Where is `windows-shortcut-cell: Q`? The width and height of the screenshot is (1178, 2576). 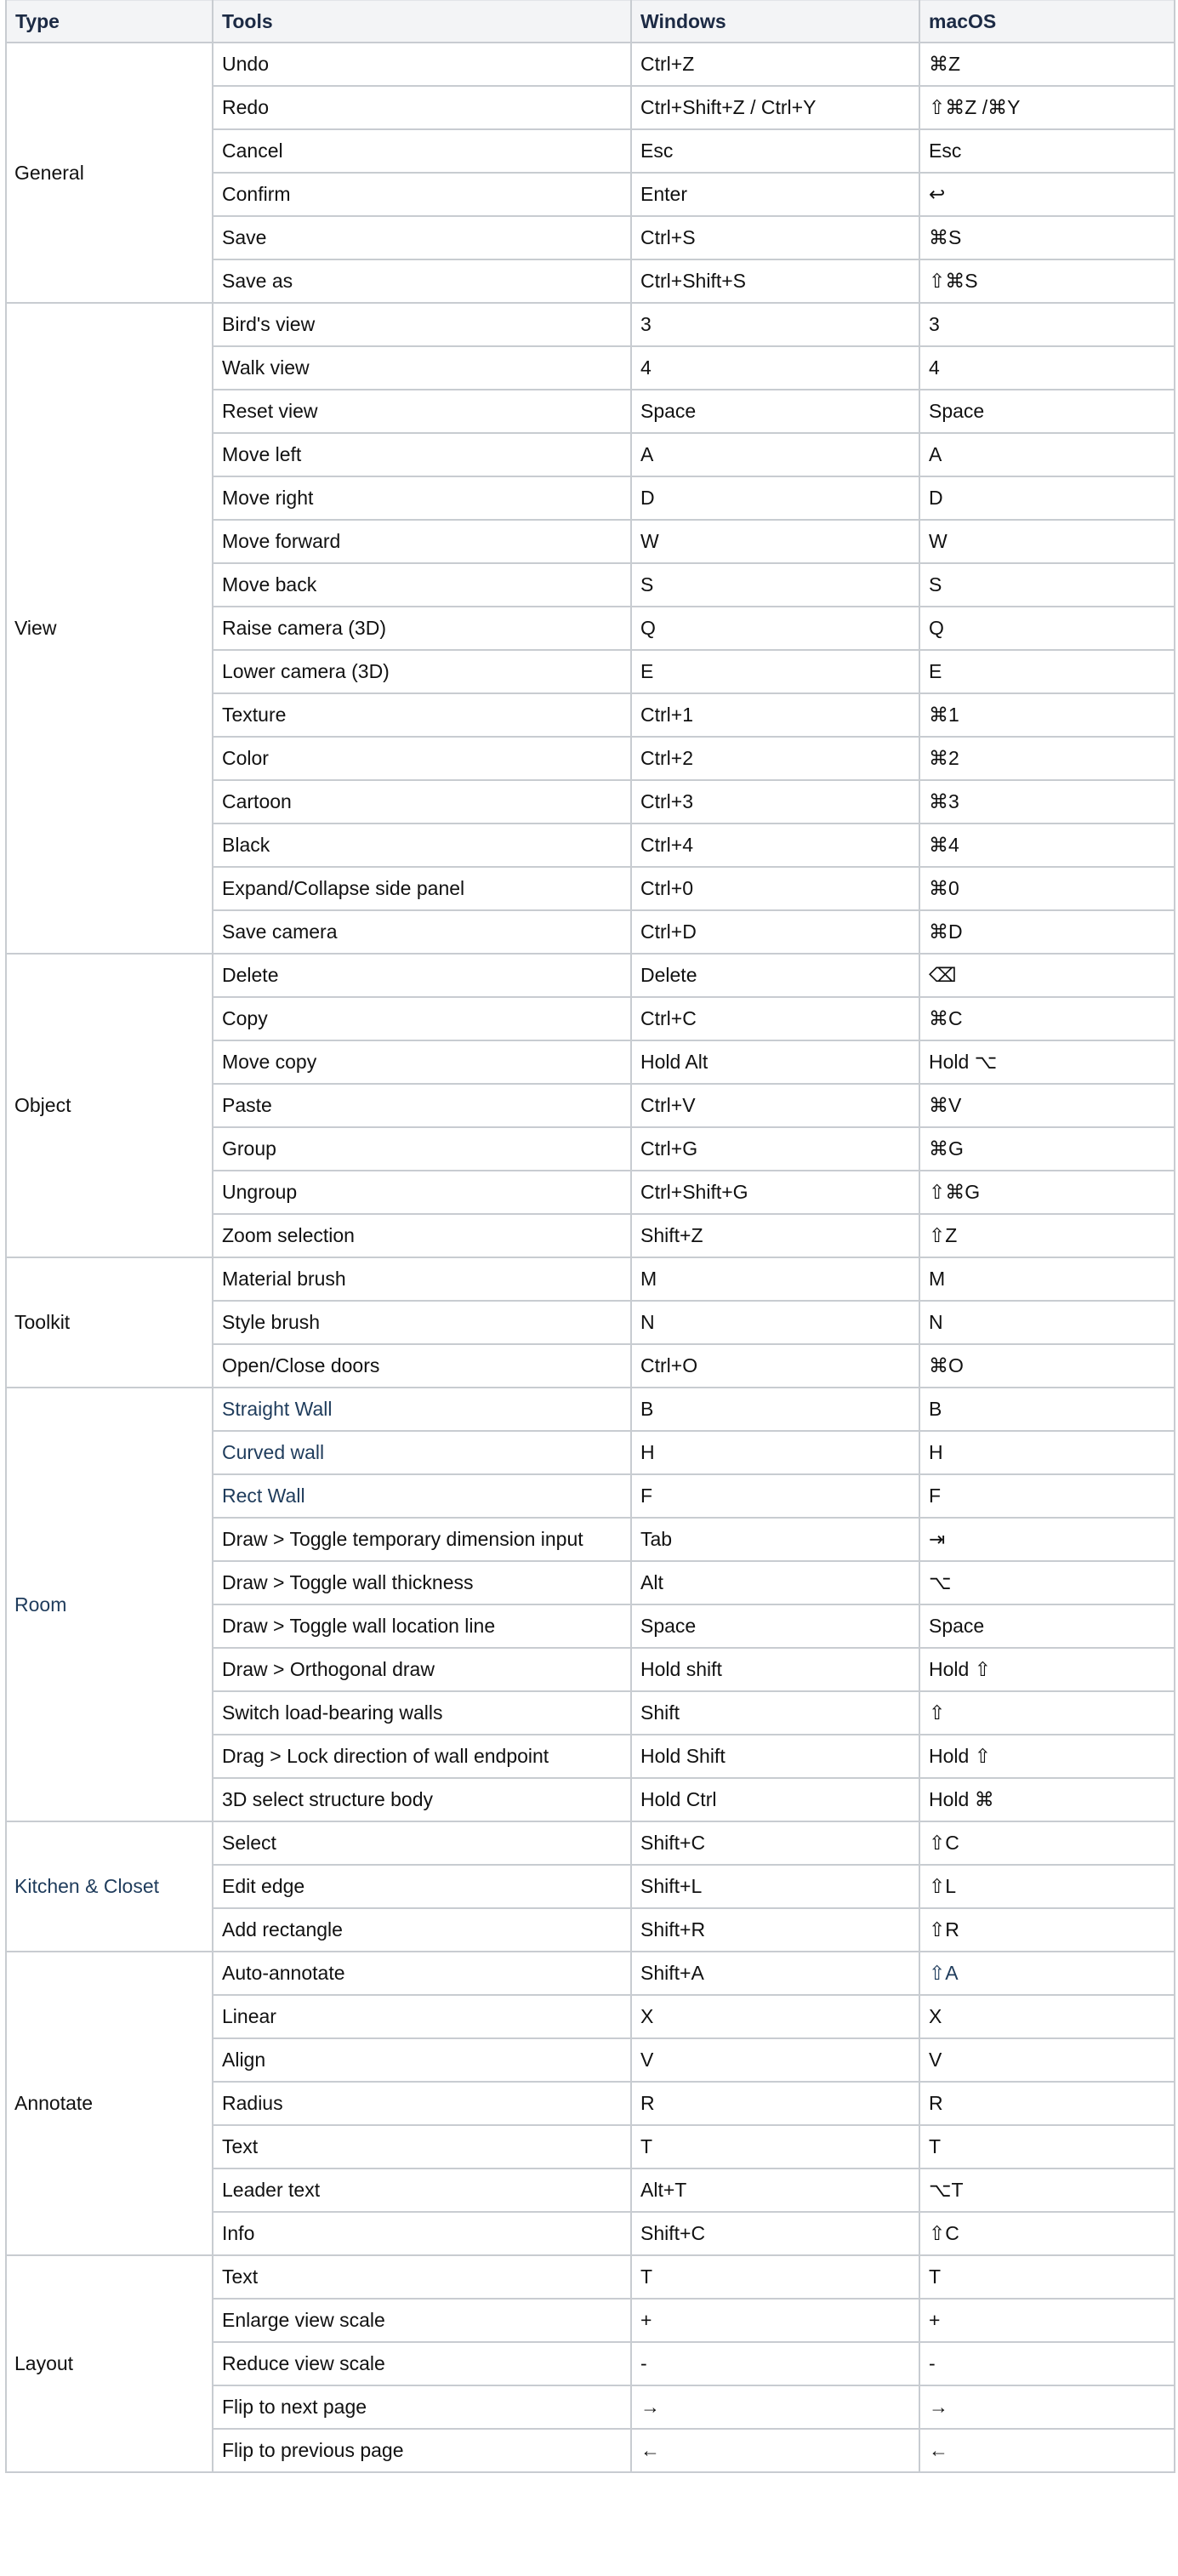 windows-shortcut-cell: Q is located at coordinates (775, 628).